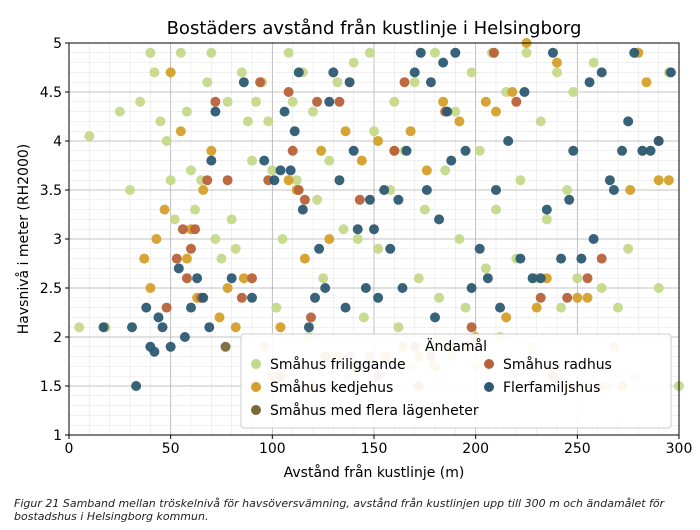 This screenshot has height=530, width=700. I want to click on y-tick-label: 4.5, so click(51, 93).